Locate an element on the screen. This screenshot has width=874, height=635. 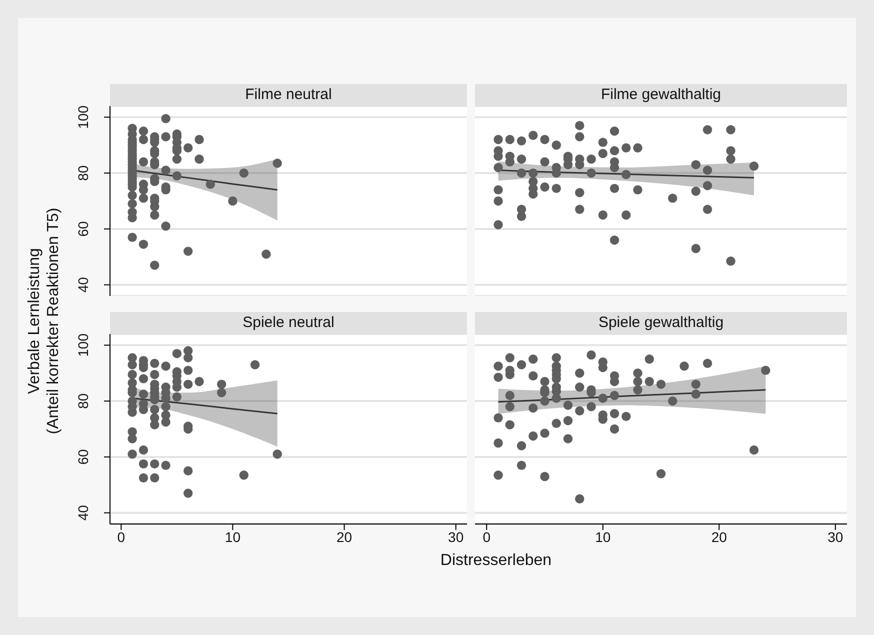
chart-title: Filme neutral is located at coordinates (288, 95).